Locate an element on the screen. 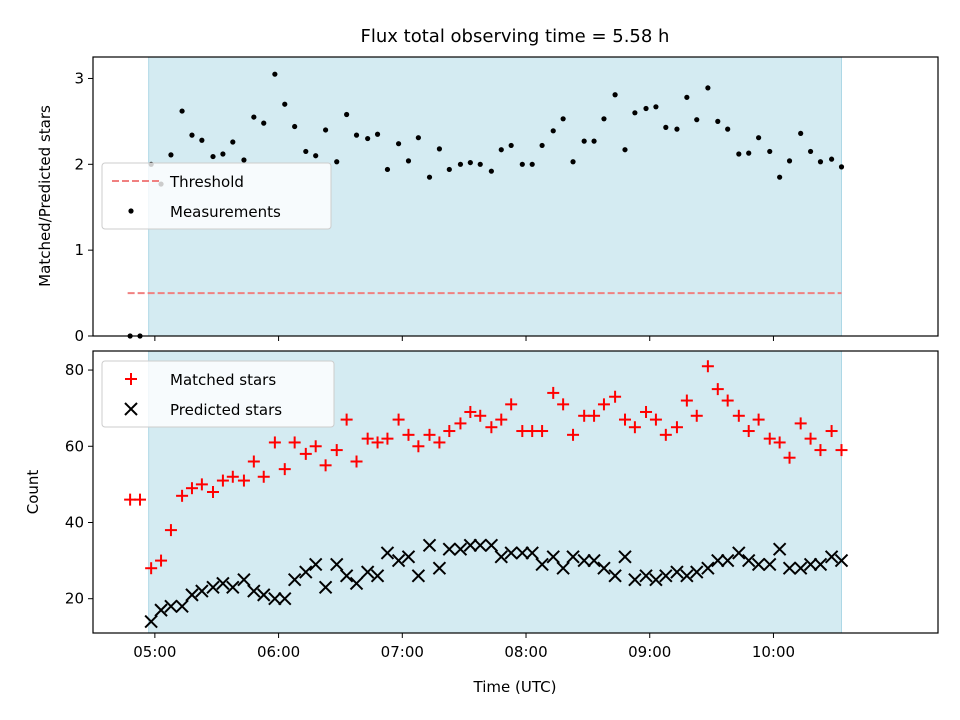  bottom-y-axis-label: Count is located at coordinates (33, 492).